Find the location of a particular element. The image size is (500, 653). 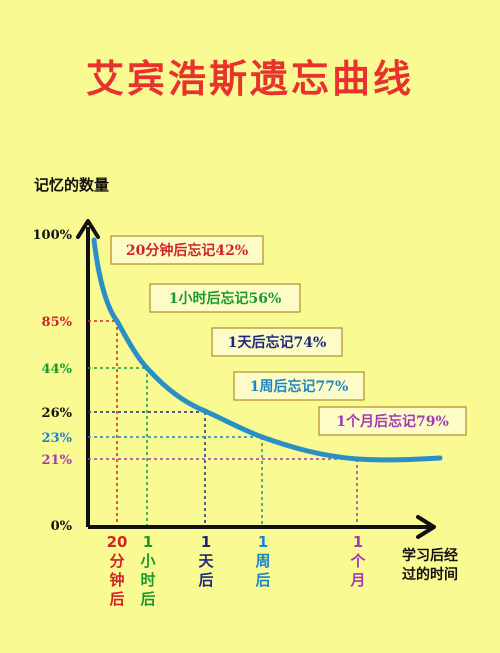

chart-title: 艾宾浩斯遗忘曲线 is located at coordinates (249, 79).